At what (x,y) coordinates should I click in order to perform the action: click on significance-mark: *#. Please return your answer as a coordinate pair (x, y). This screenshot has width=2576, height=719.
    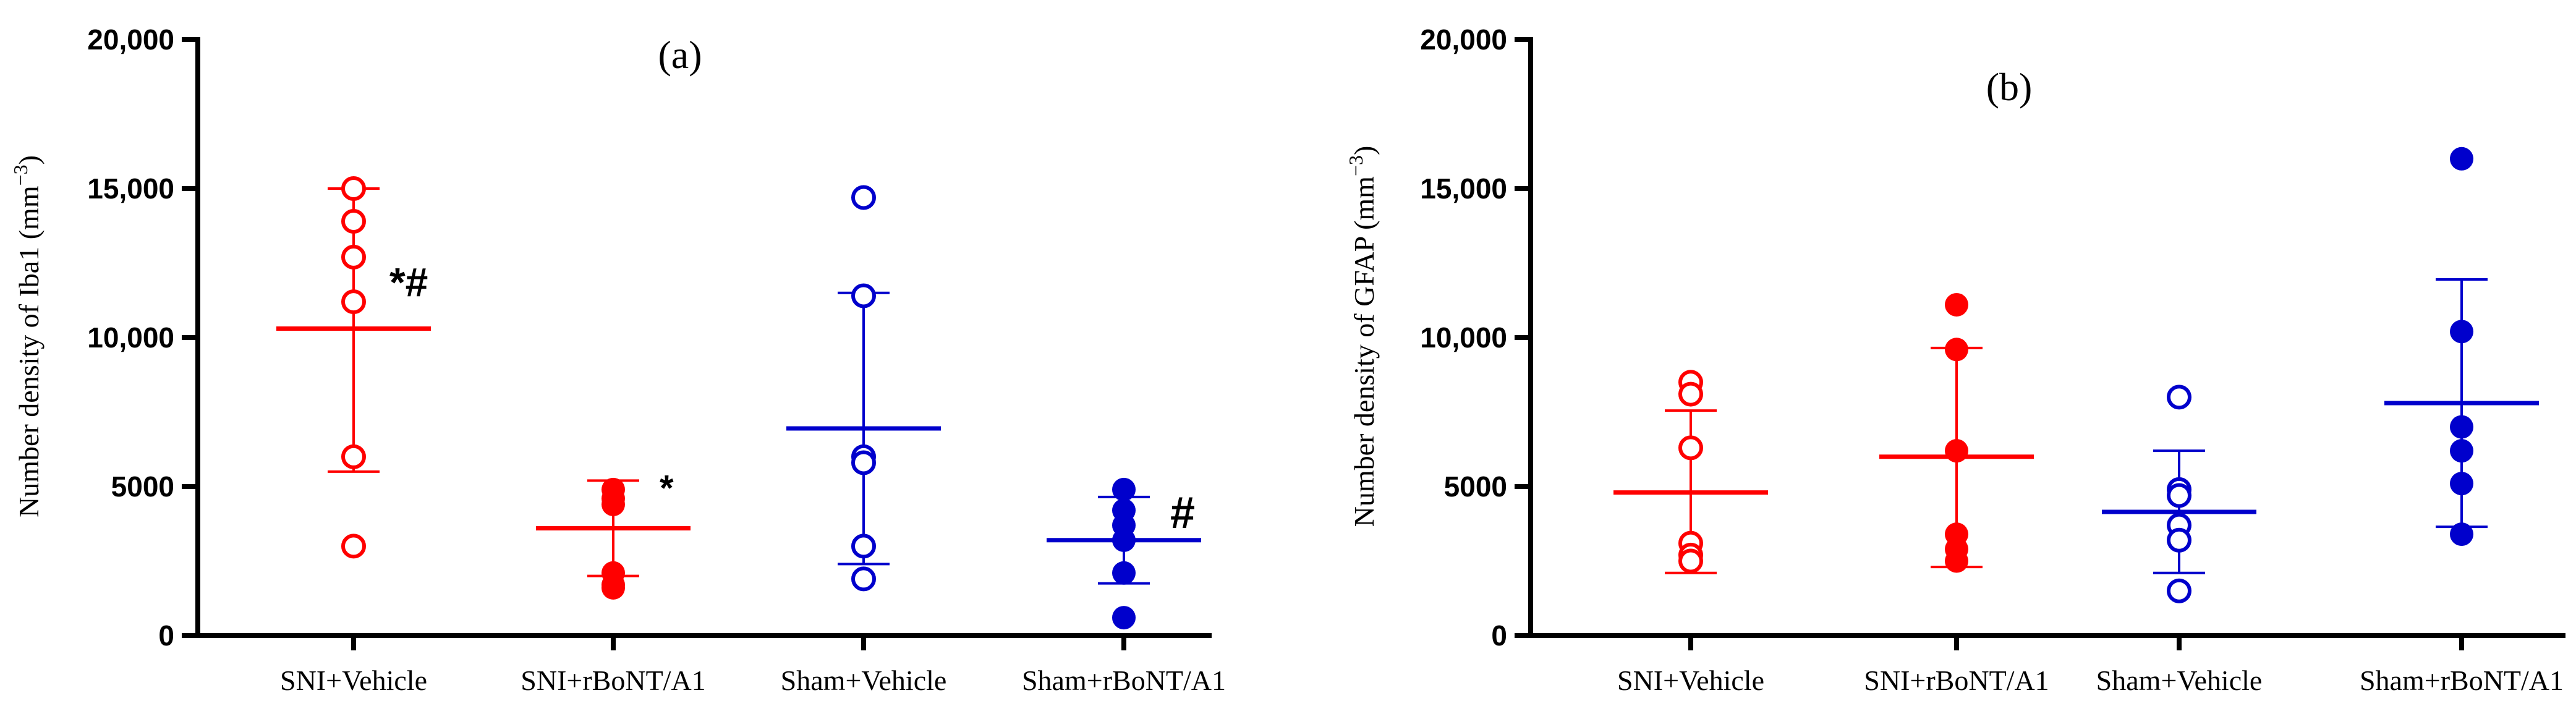
    Looking at the image, I should click on (408, 282).